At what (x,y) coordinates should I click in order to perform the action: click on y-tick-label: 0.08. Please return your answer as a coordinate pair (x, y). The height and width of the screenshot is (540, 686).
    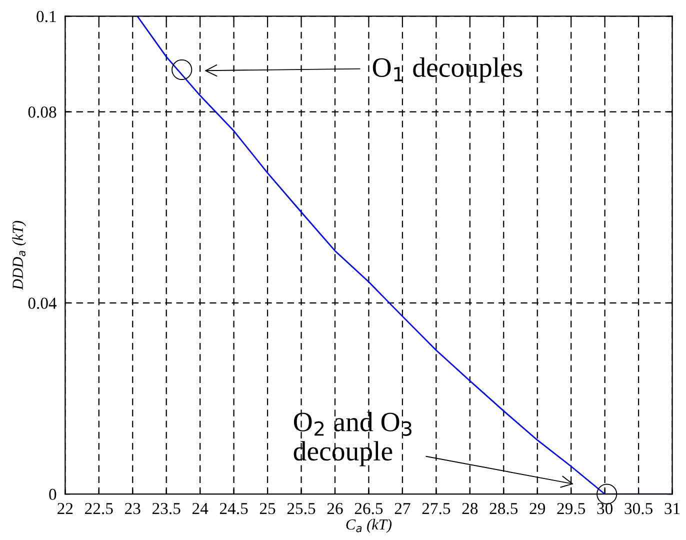
    Looking at the image, I should click on (42, 112).